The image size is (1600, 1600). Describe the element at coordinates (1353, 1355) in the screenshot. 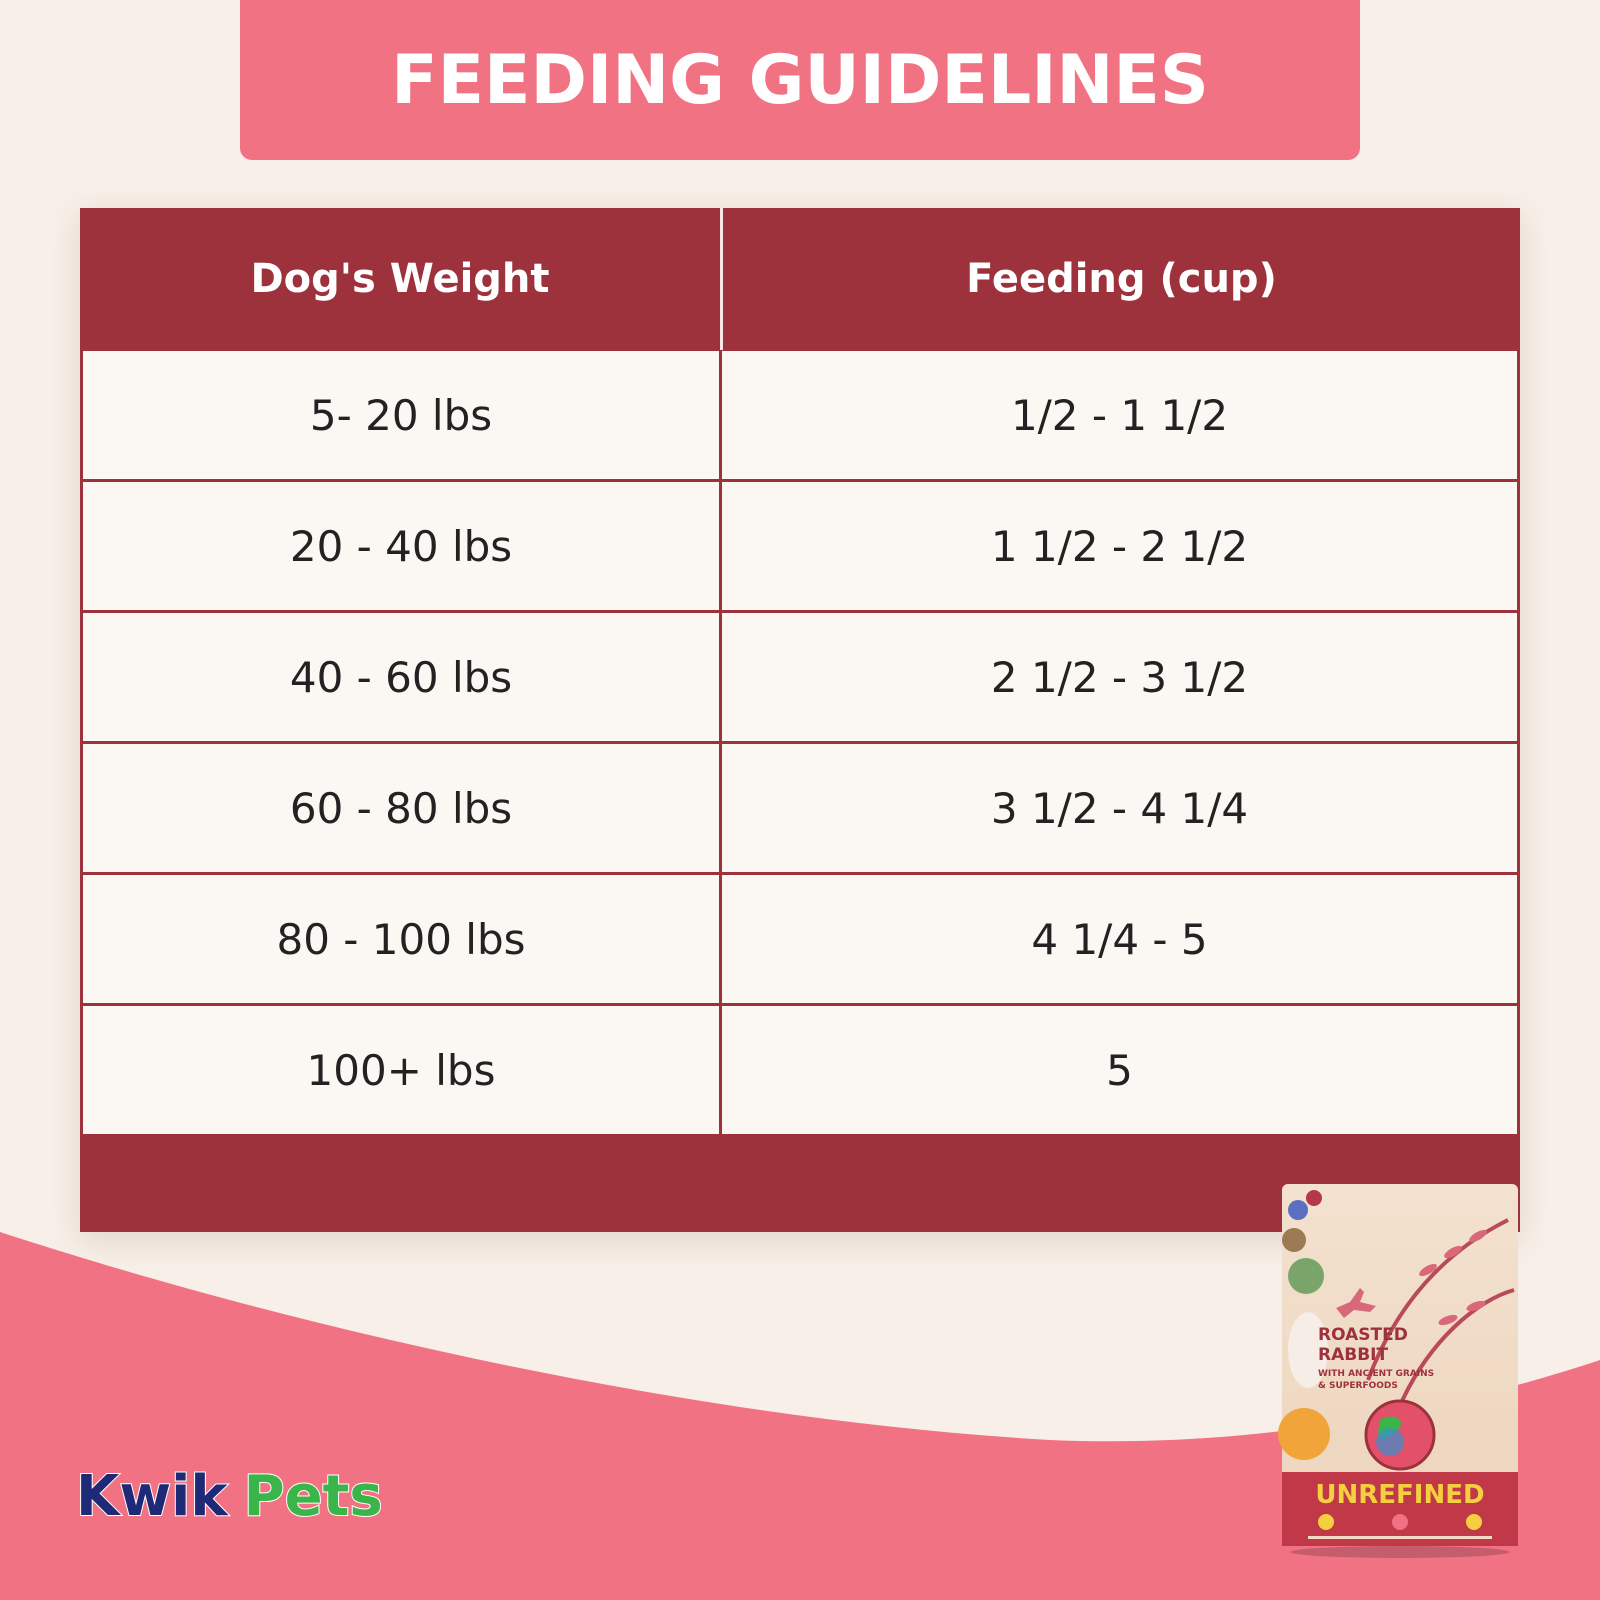

I see `product-name-line2: RABBIT` at that location.